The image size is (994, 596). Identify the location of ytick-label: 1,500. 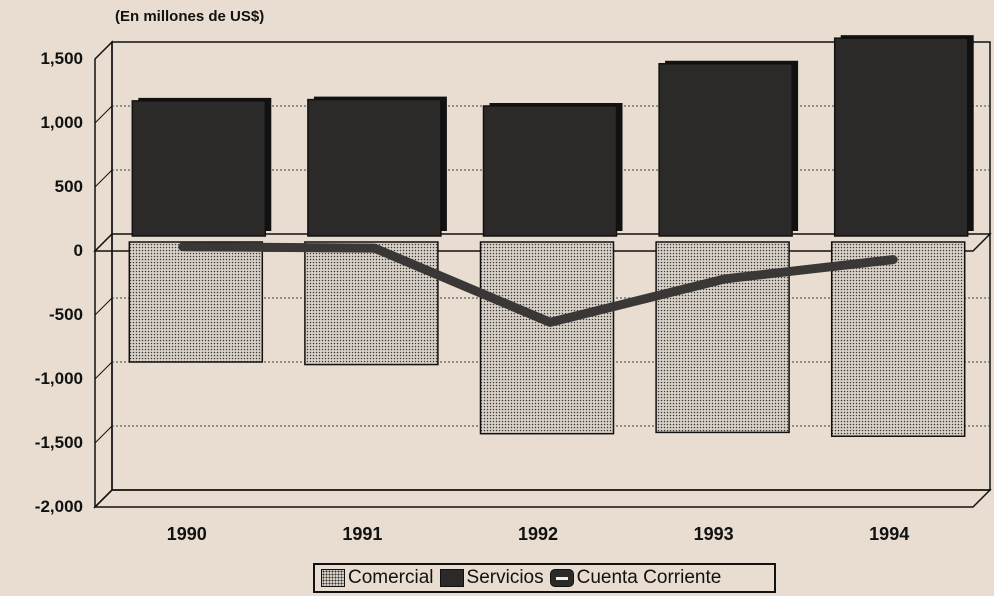
(61, 58).